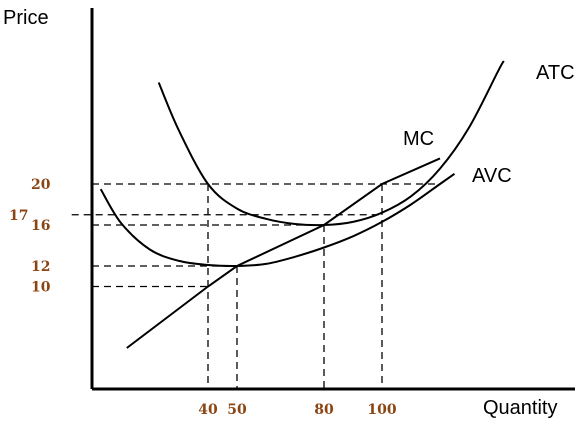  What do you see at coordinates (41, 288) in the screenshot?
I see `y-tick-10: 10` at bounding box center [41, 288].